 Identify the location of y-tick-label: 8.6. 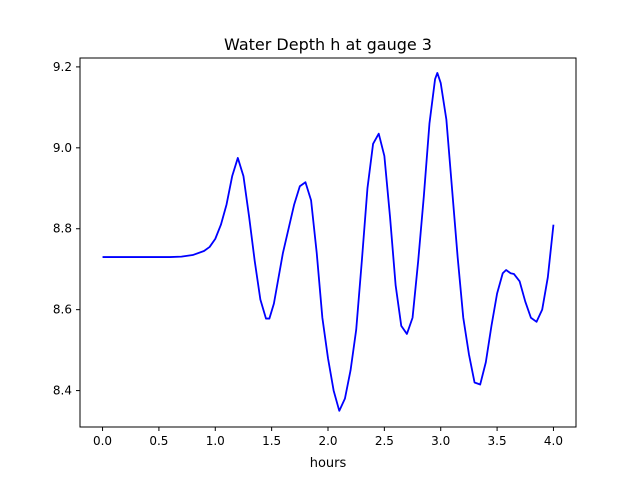
(62, 310).